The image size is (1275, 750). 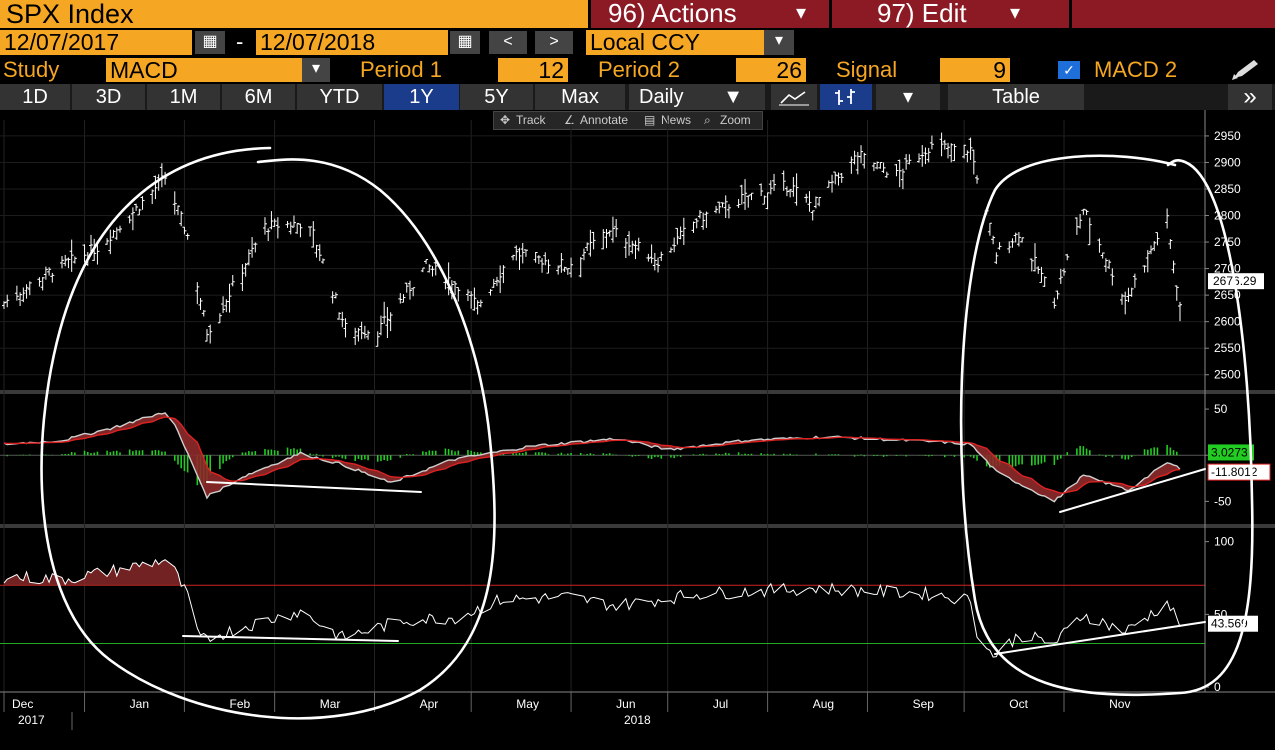 I want to click on bar-chart-style-button, so click(x=846, y=97).